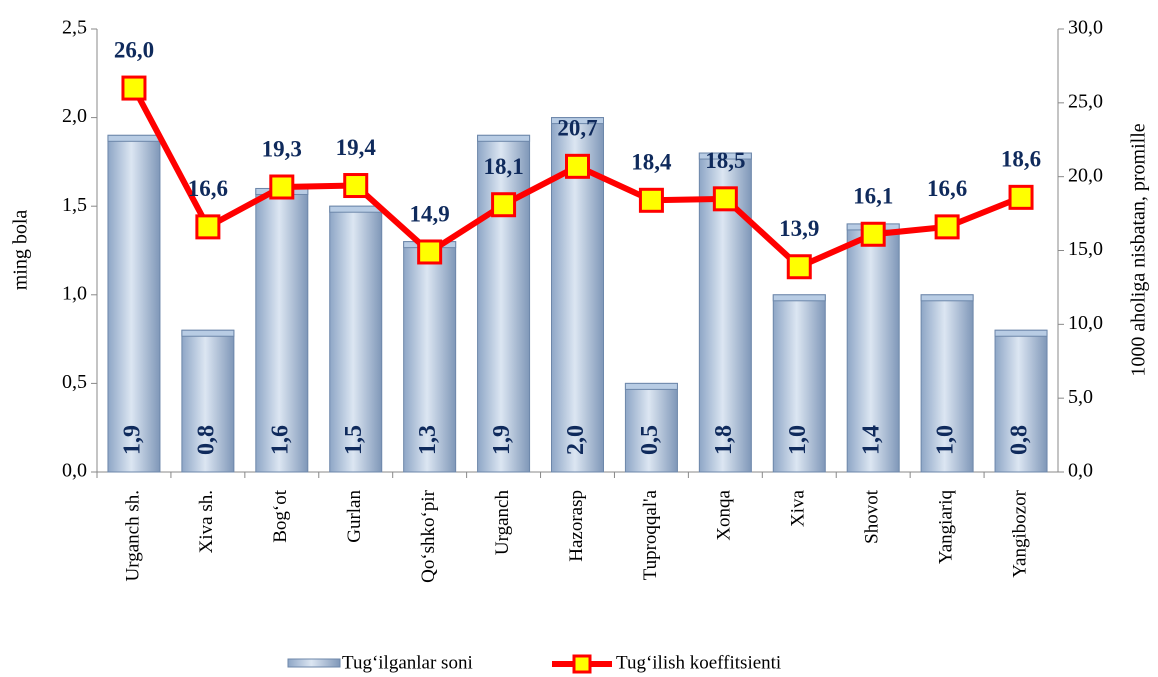 The width and height of the screenshot is (1158, 677). Describe the element at coordinates (134, 49) in the screenshot. I see `line-value-label: 26,0` at that location.